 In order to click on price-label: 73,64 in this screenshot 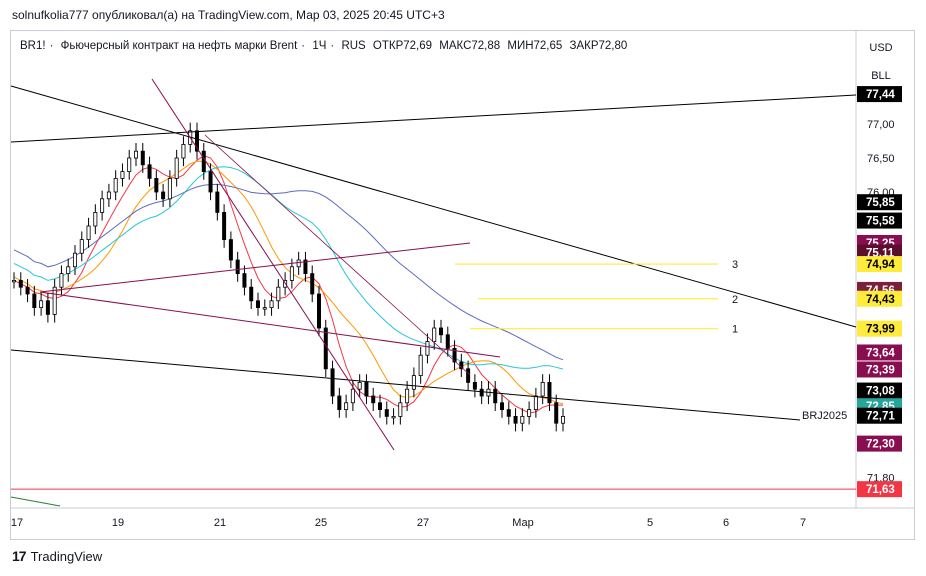, I will do `click(880, 353)`.